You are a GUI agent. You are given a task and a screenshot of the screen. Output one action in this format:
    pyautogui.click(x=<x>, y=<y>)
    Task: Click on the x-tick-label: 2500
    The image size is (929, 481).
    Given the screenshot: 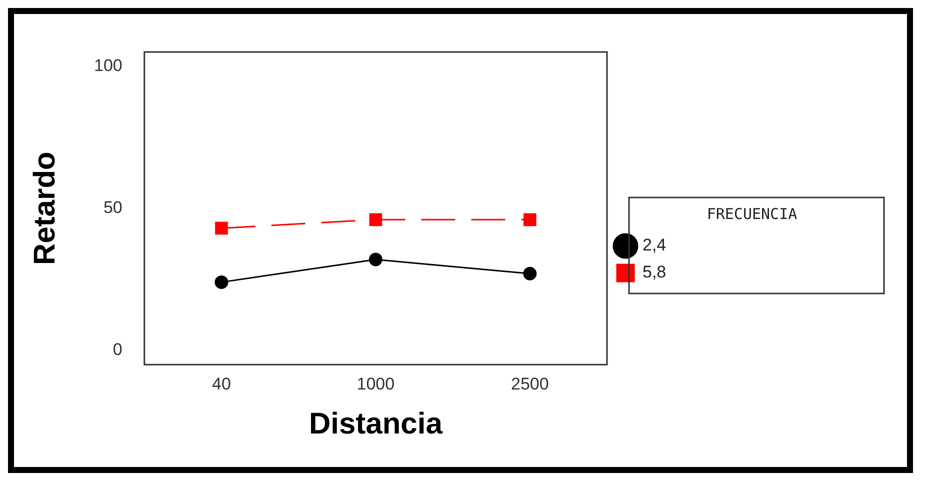 What is the action you would take?
    pyautogui.click(x=529, y=384)
    